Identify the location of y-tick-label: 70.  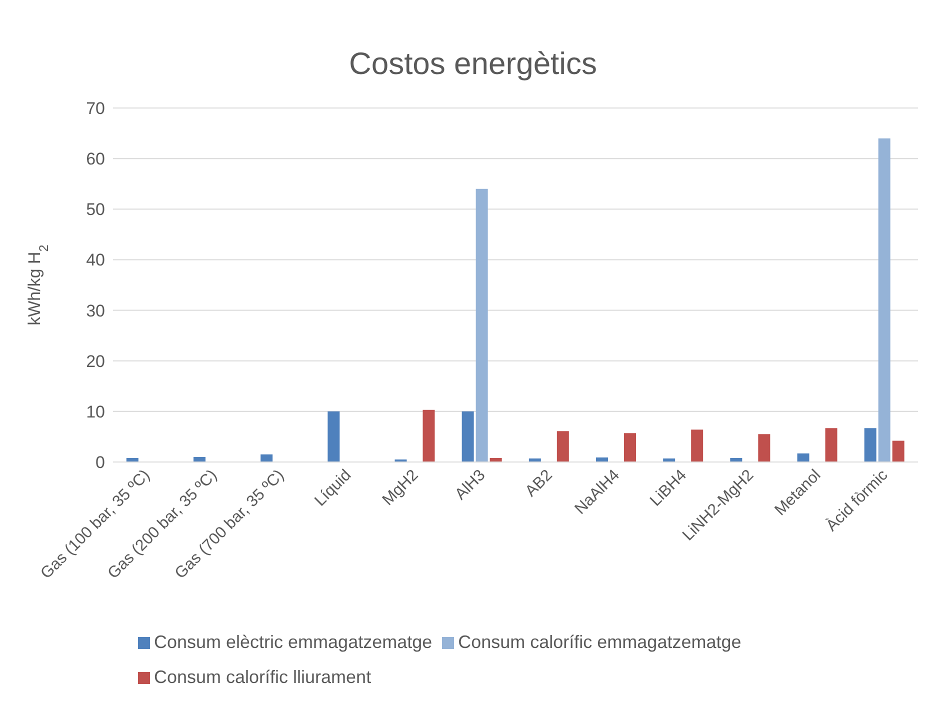
(95, 108).